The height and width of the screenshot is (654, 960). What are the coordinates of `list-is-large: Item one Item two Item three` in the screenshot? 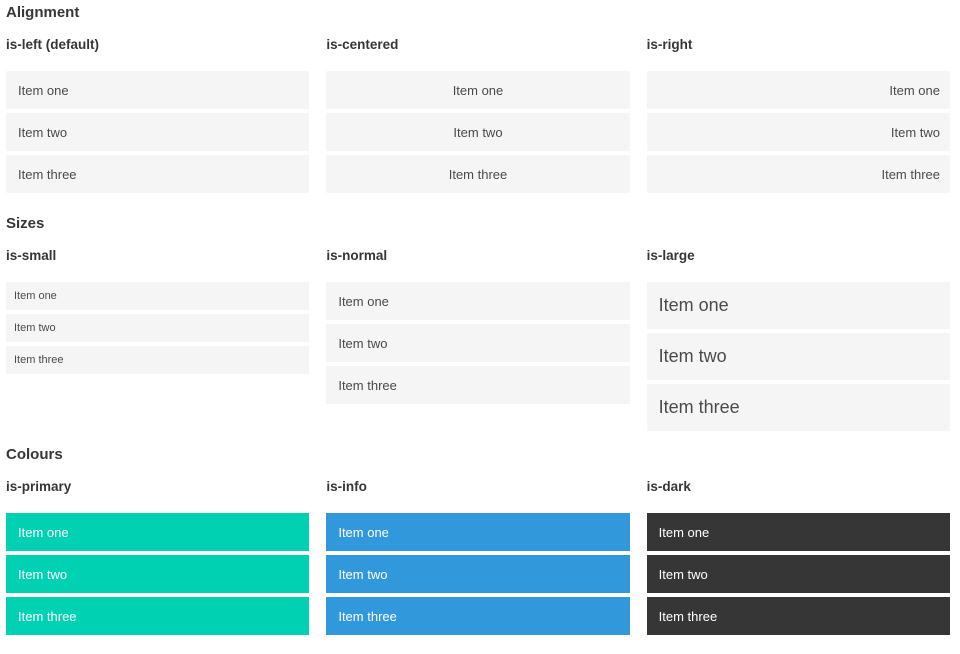 It's located at (798, 356).